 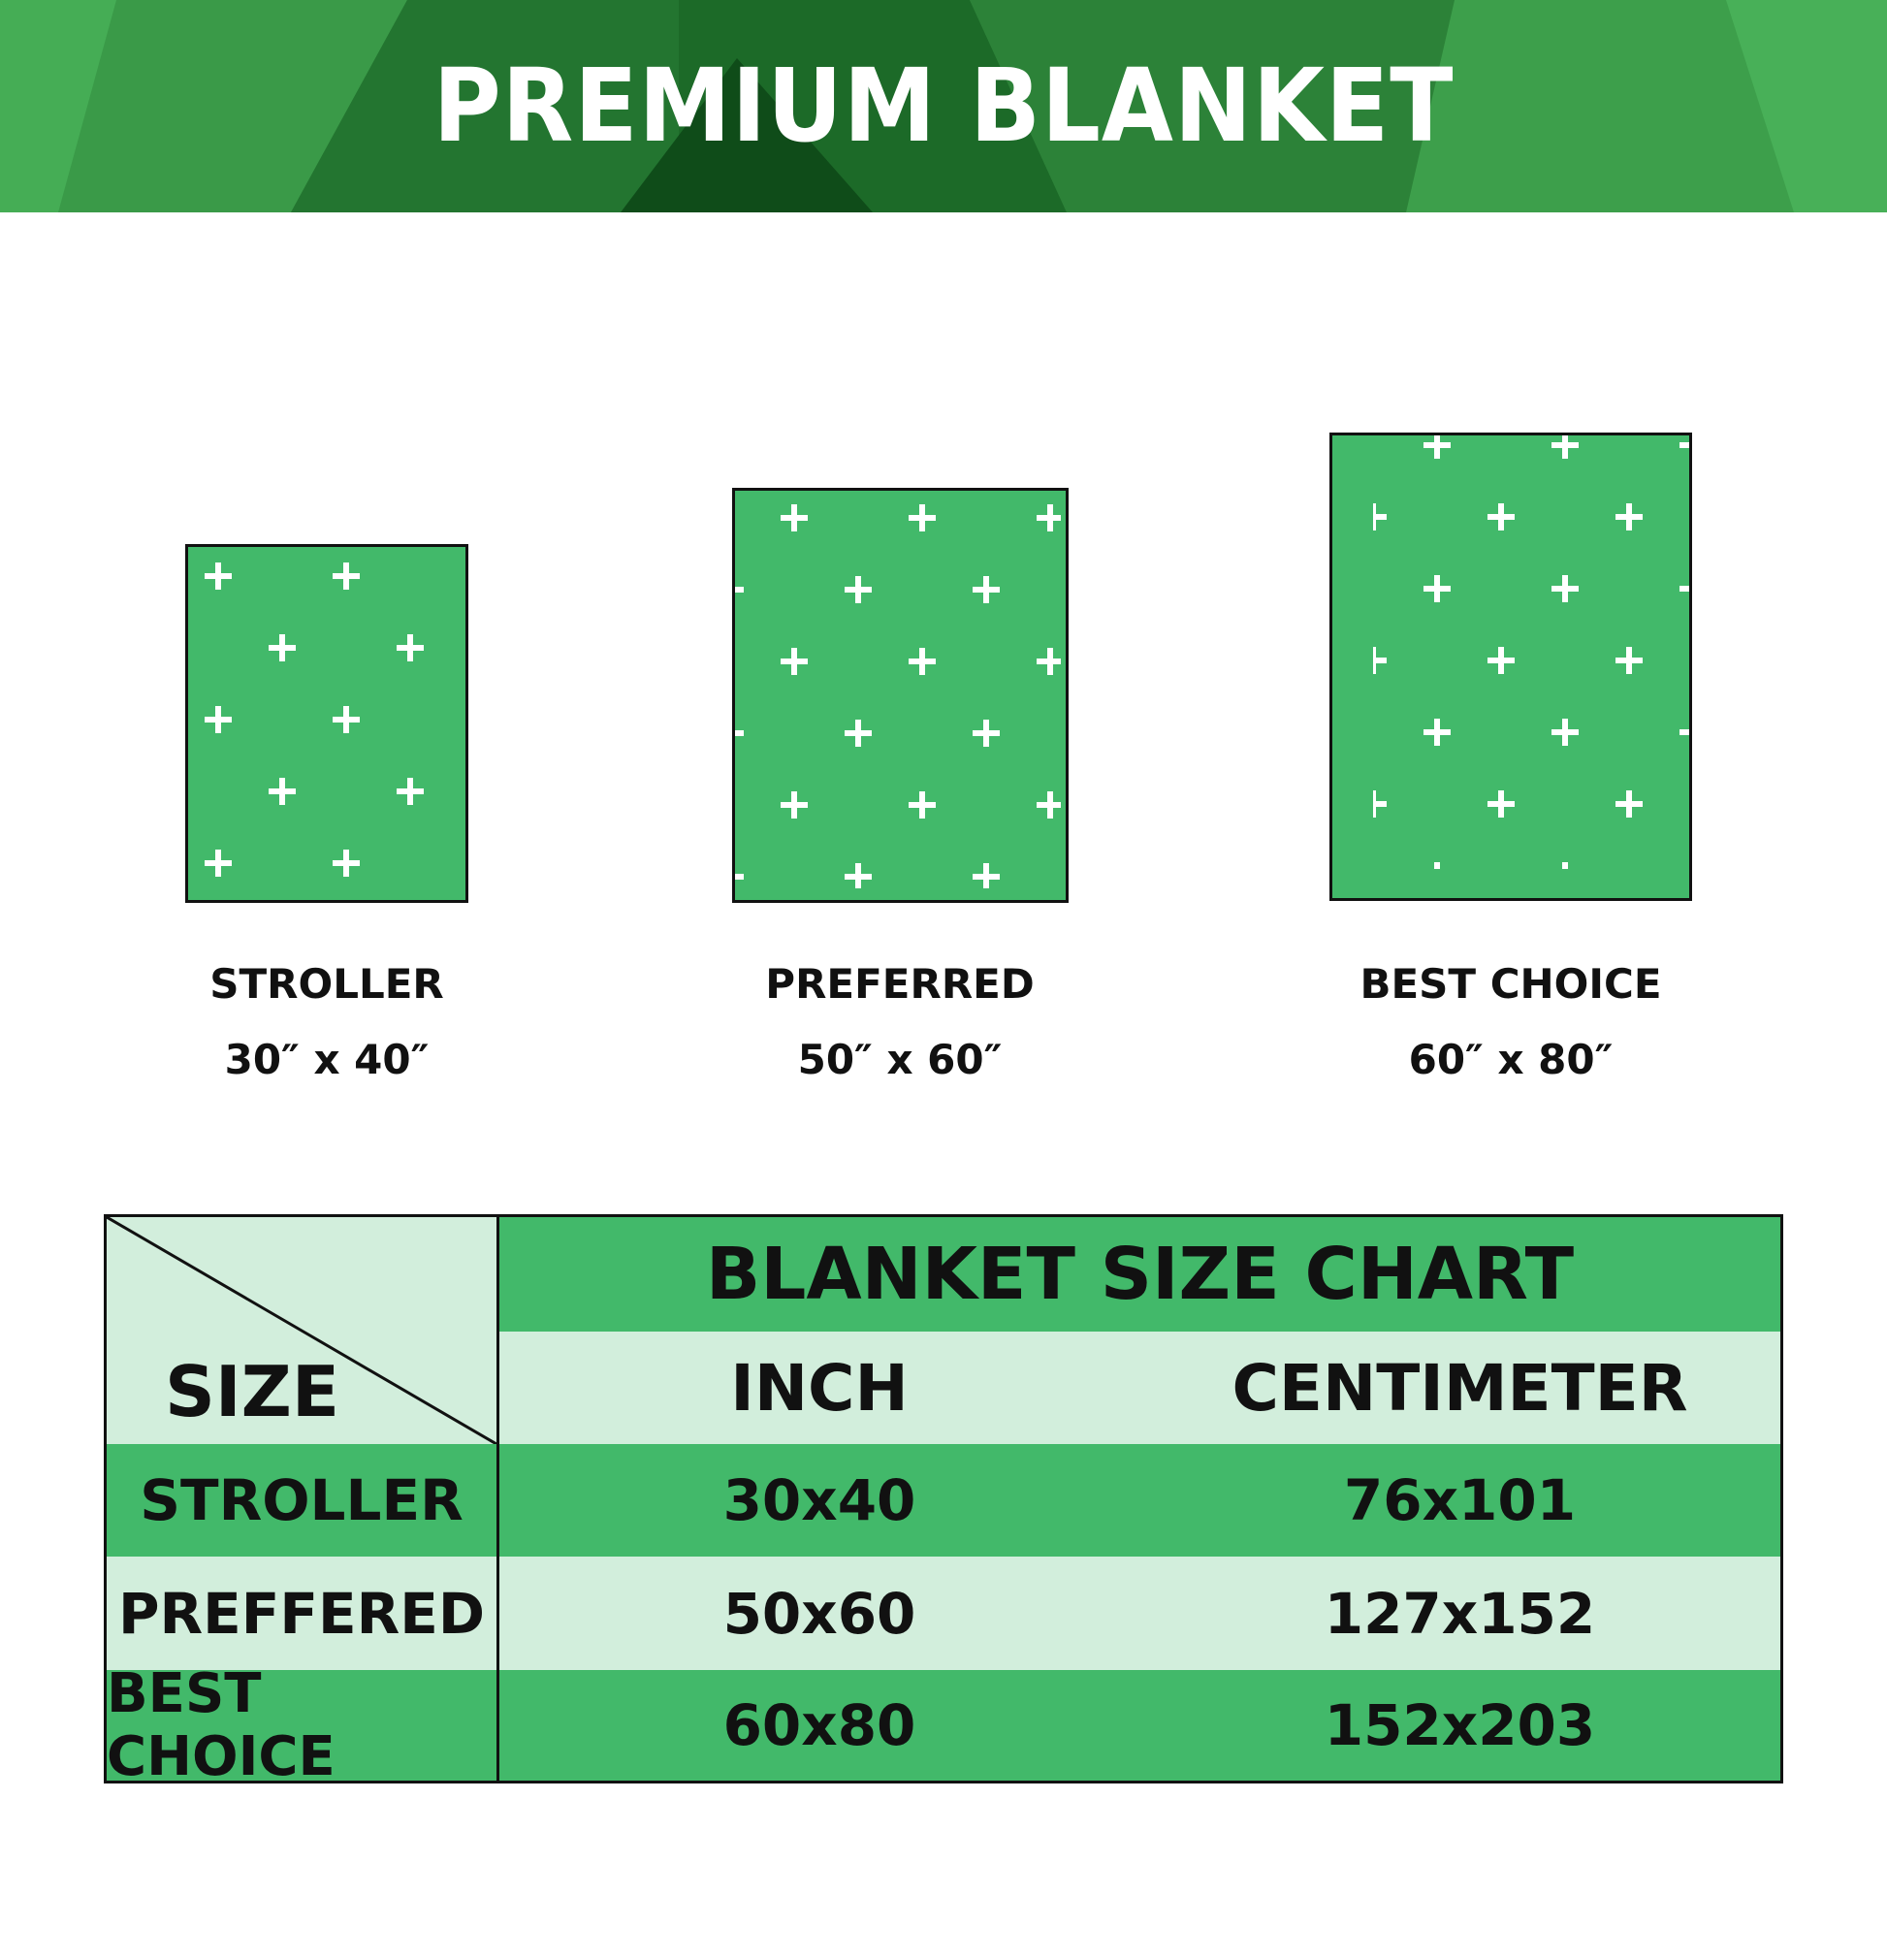 What do you see at coordinates (1459, 1725) in the screenshot?
I see `row-cm: 152x203` at bounding box center [1459, 1725].